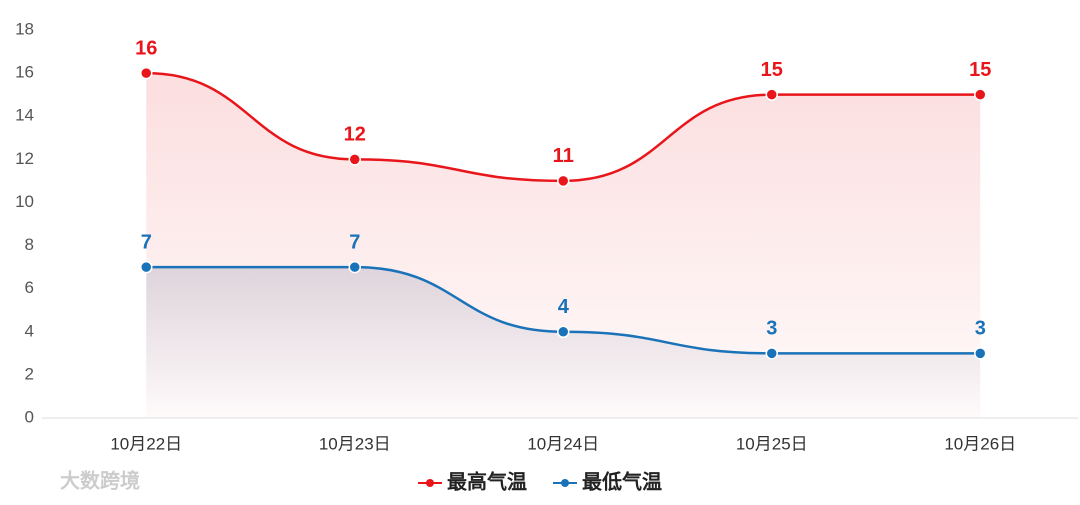 The image size is (1080, 505). Describe the element at coordinates (29, 287) in the screenshot. I see `y-tick-label: 6` at that location.